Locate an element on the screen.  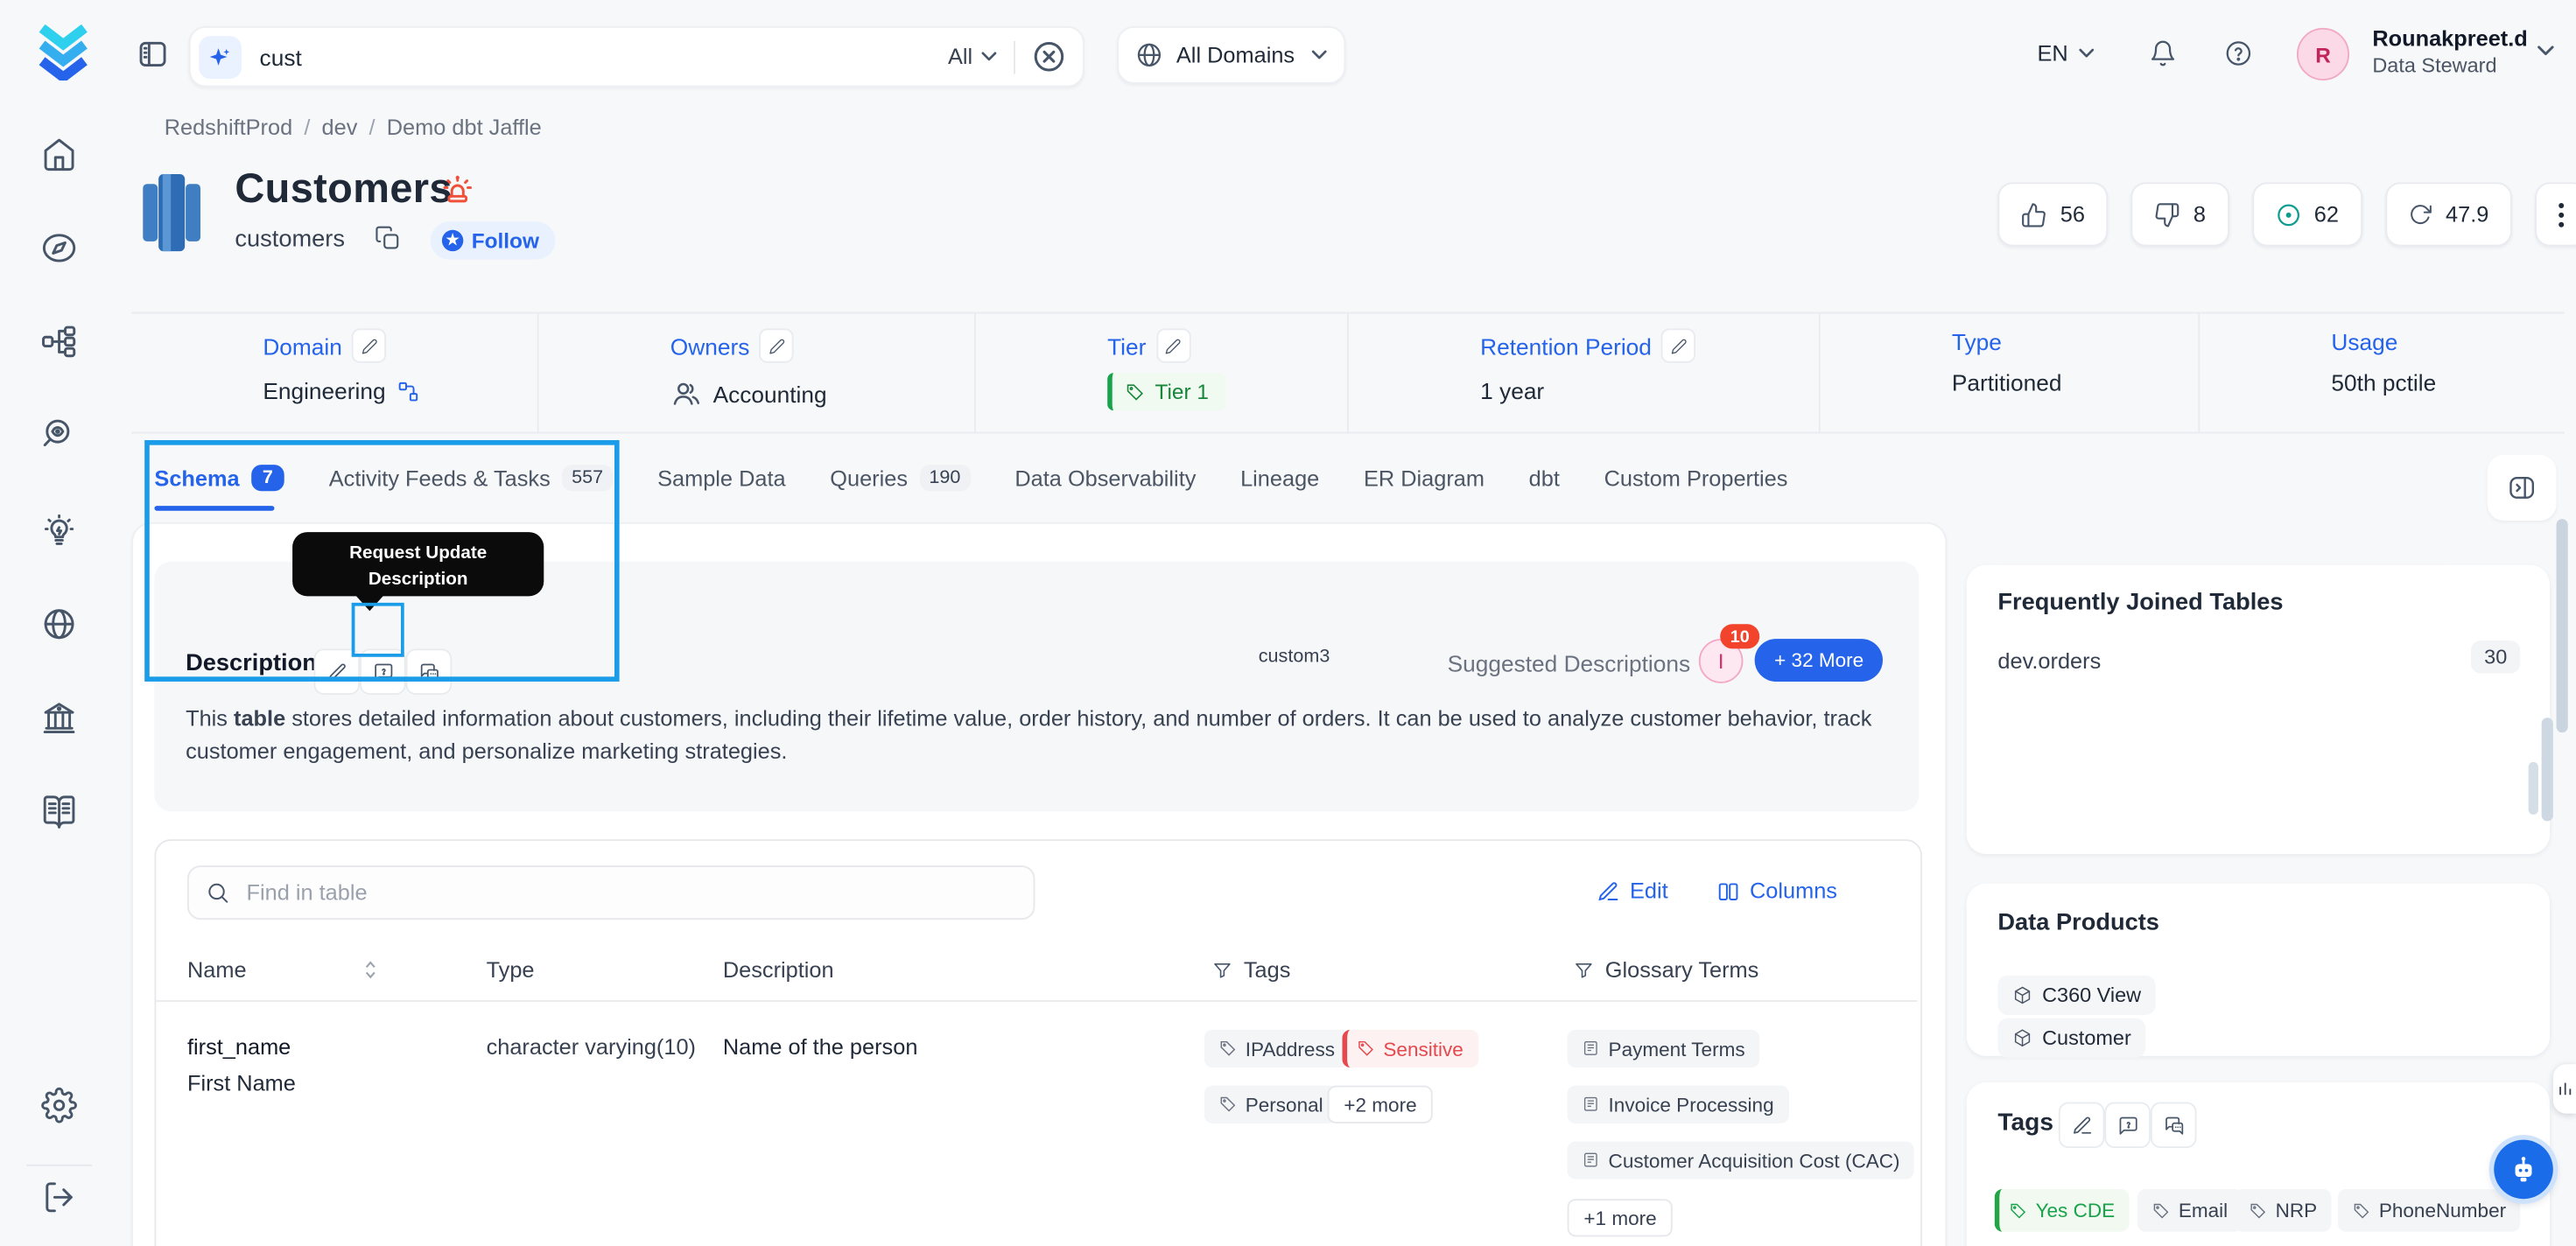
all-domains-dropdown: All Domains is located at coordinates (1231, 55).